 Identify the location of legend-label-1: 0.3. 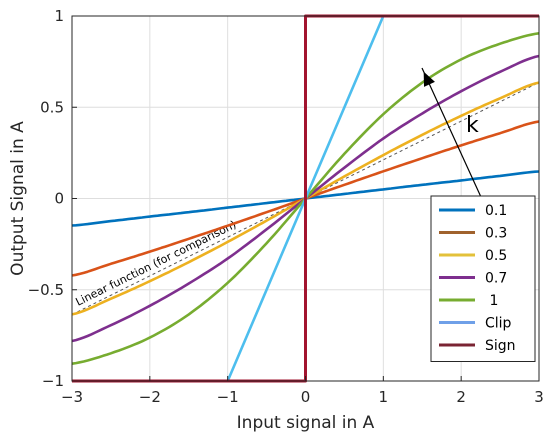
(496, 234).